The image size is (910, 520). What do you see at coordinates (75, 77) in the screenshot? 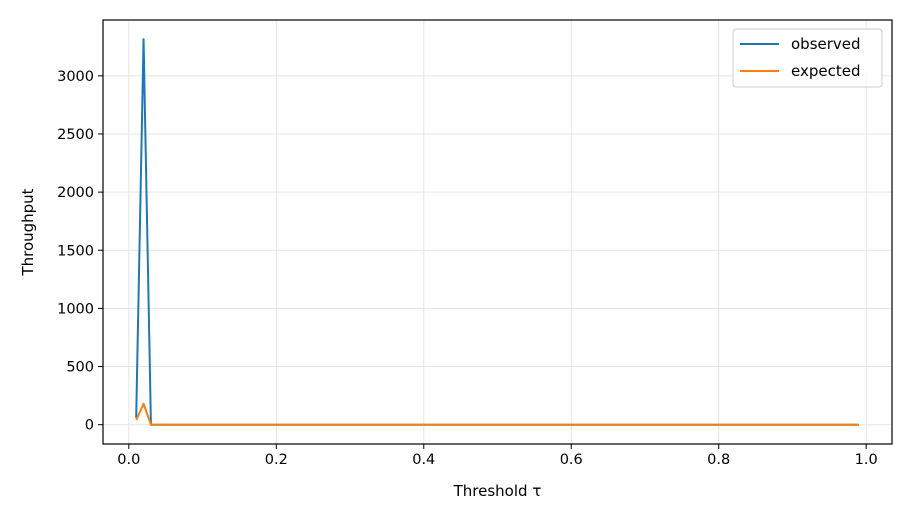
I see `y-tick-label: 3000` at bounding box center [75, 77].